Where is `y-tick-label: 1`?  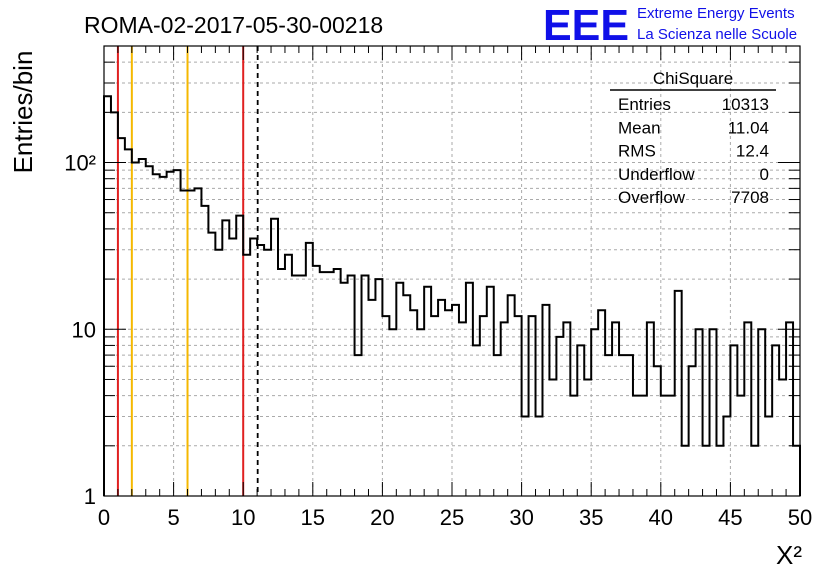
y-tick-label: 1 is located at coordinates (90, 496).